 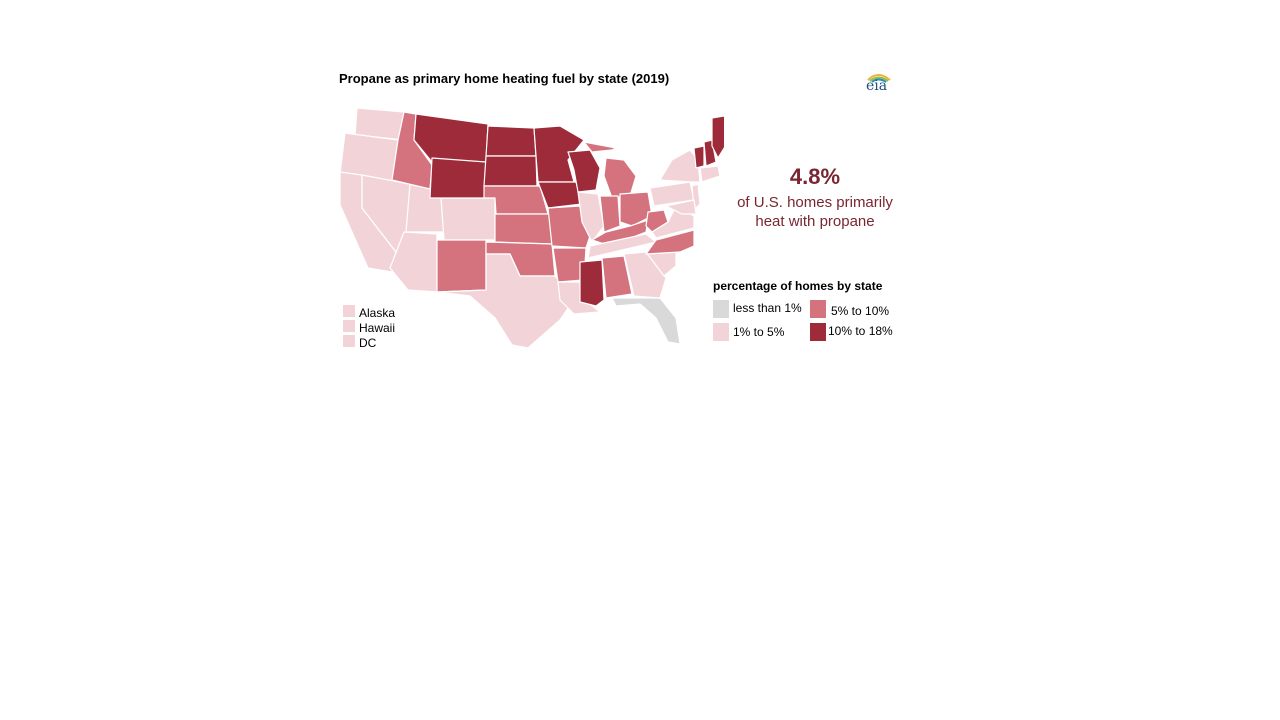 I want to click on inset-dc-swatch, so click(x=349, y=341).